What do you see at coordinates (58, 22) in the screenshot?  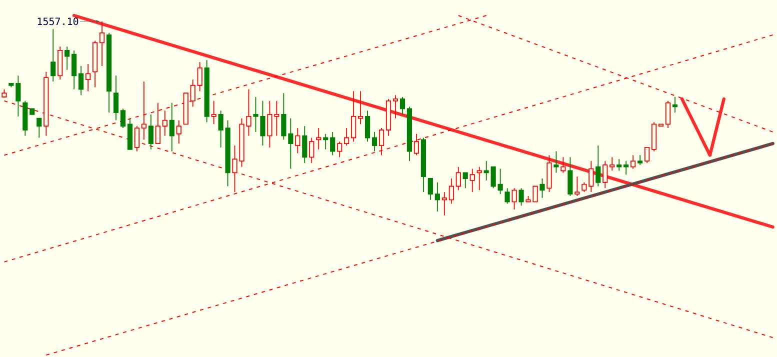 I see `annotation: 1557.10` at bounding box center [58, 22].